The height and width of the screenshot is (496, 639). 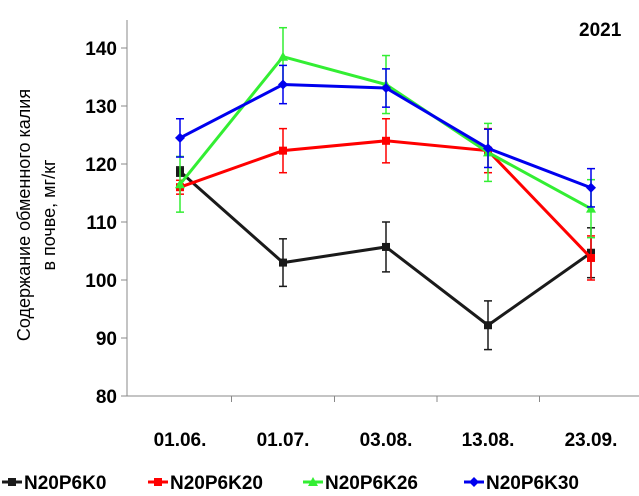 What do you see at coordinates (386, 423) in the screenshot?
I see `x-ticks: 01.06. 01.07. 03.08. 13.08. 23.09.` at bounding box center [386, 423].